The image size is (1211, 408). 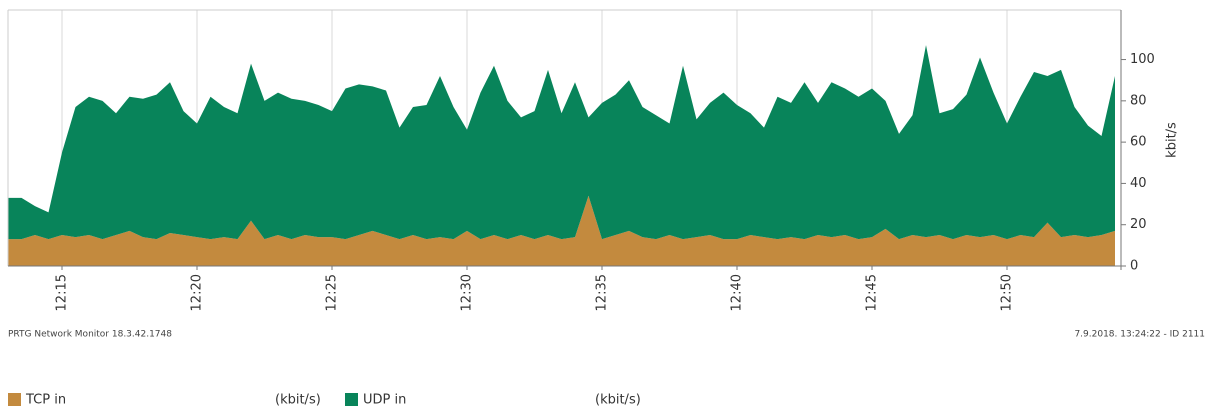 I want to click on y-tick-label: 20, so click(x=1138, y=224).